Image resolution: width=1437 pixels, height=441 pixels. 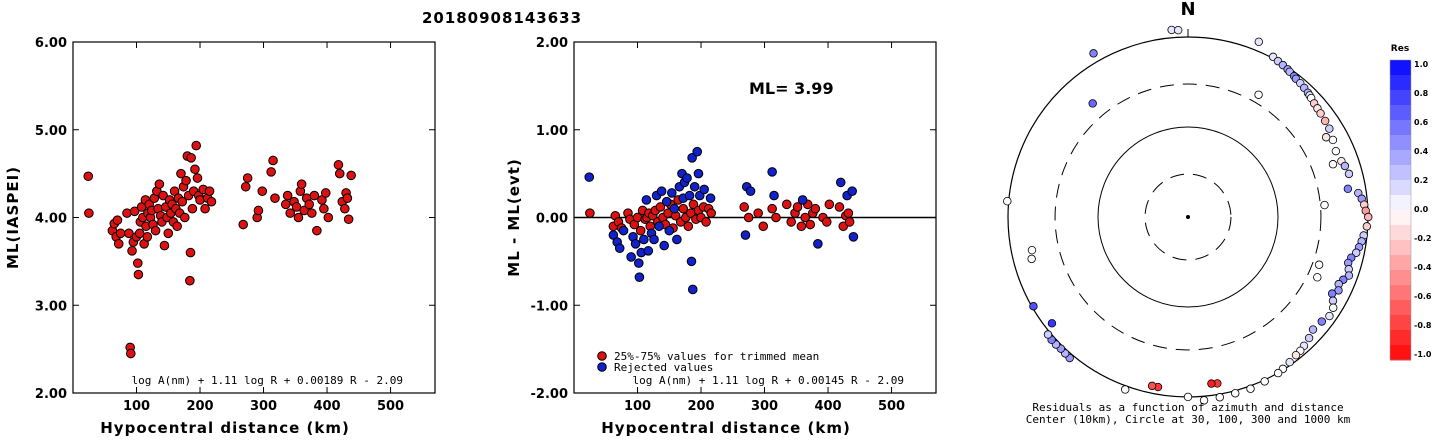 What do you see at coordinates (51, 131) in the screenshot?
I see `y-tick-label: 5.00` at bounding box center [51, 131].